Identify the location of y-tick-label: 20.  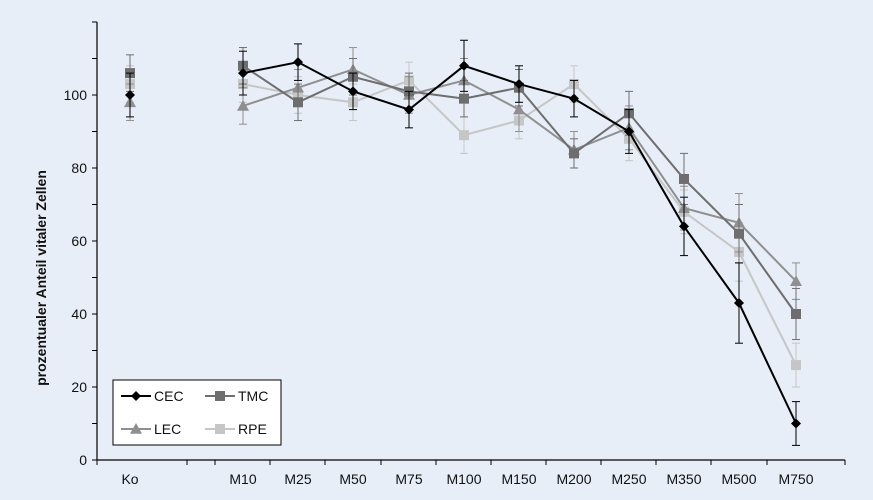
(79, 387).